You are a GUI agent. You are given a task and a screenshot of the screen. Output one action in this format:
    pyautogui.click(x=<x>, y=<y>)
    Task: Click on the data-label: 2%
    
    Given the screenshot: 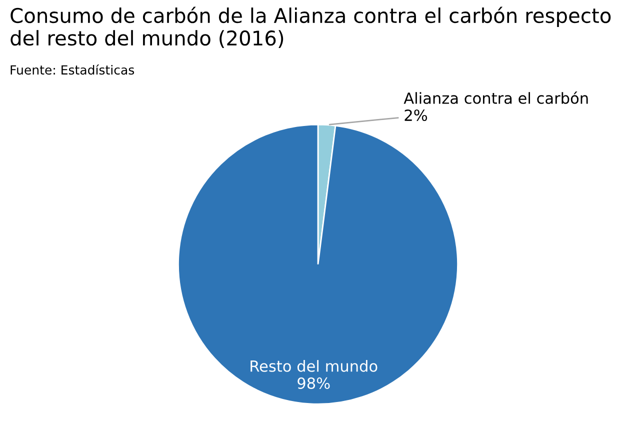 What is the action you would take?
    pyautogui.click(x=416, y=115)
    